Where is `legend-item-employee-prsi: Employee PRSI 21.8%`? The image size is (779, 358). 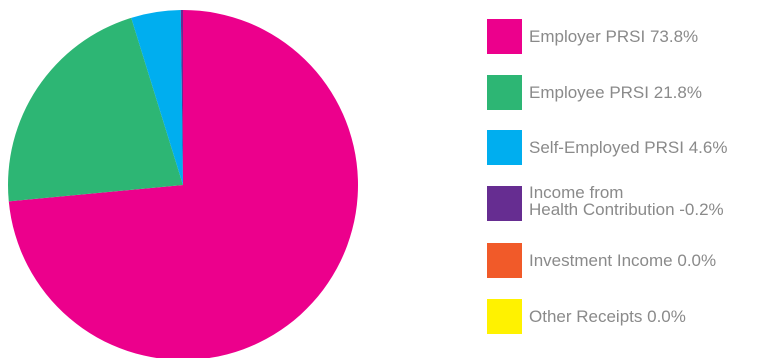
legend-item-employee-prsi: Employee PRSI 21.8% is located at coordinates (594, 92).